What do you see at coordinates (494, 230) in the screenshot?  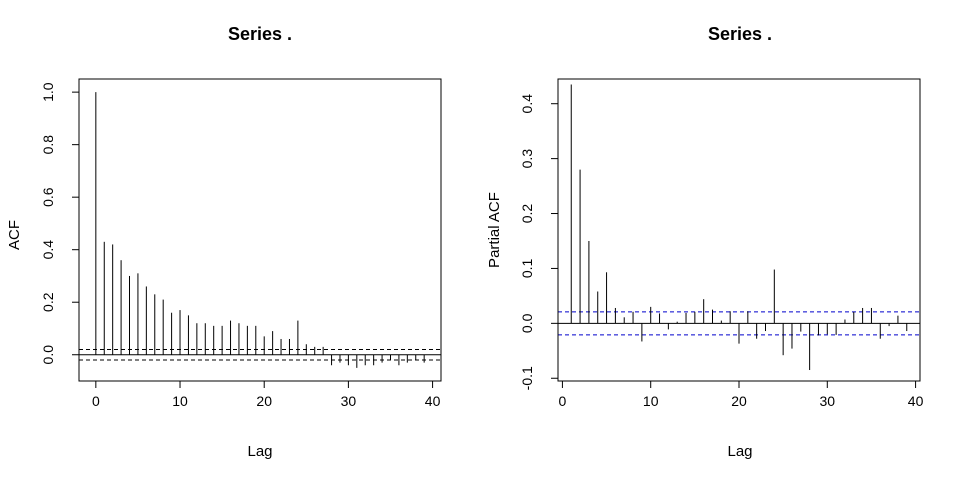 I see `pacf-y-axis-label: Partial ACF` at bounding box center [494, 230].